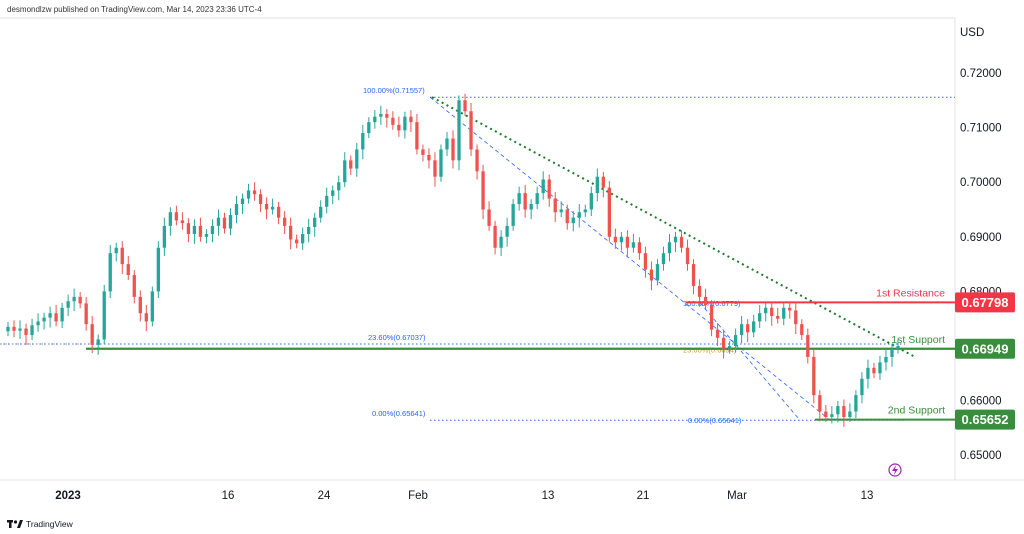 This screenshot has height=534, width=1024. What do you see at coordinates (68, 496) in the screenshot?
I see `x-tick-label: 2023` at bounding box center [68, 496].